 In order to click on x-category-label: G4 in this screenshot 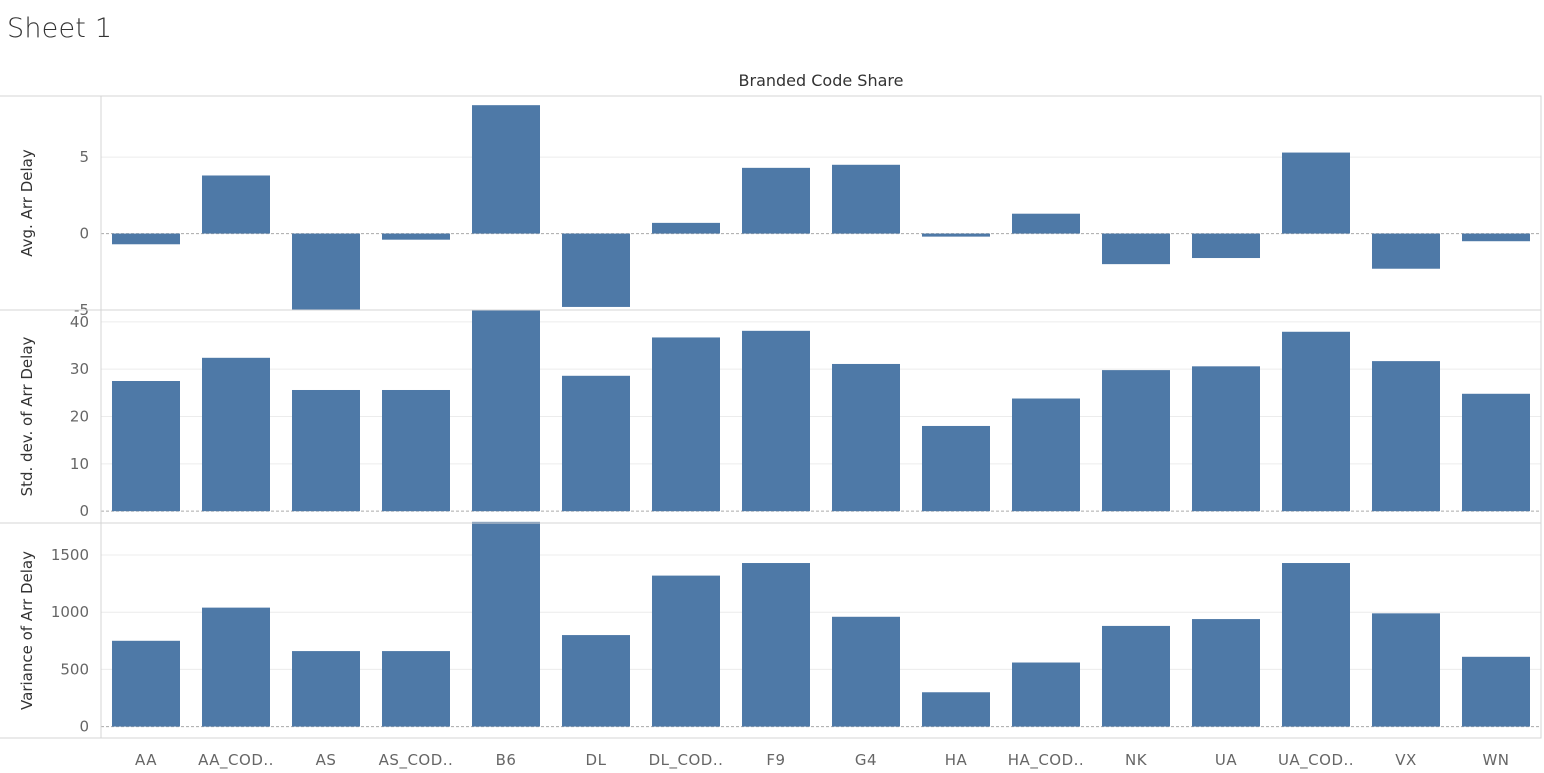, I will do `click(866, 760)`.